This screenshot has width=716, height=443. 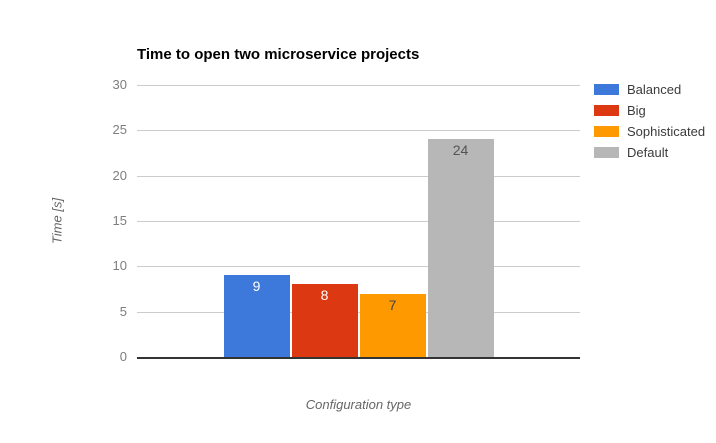 What do you see at coordinates (324, 295) in the screenshot?
I see `bar-value-label: 8` at bounding box center [324, 295].